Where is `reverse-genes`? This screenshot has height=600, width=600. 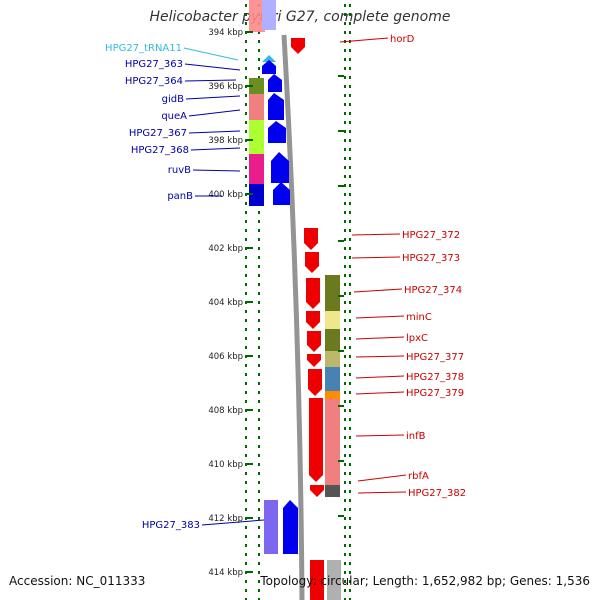
reverse-genes is located at coordinates (307, 319).